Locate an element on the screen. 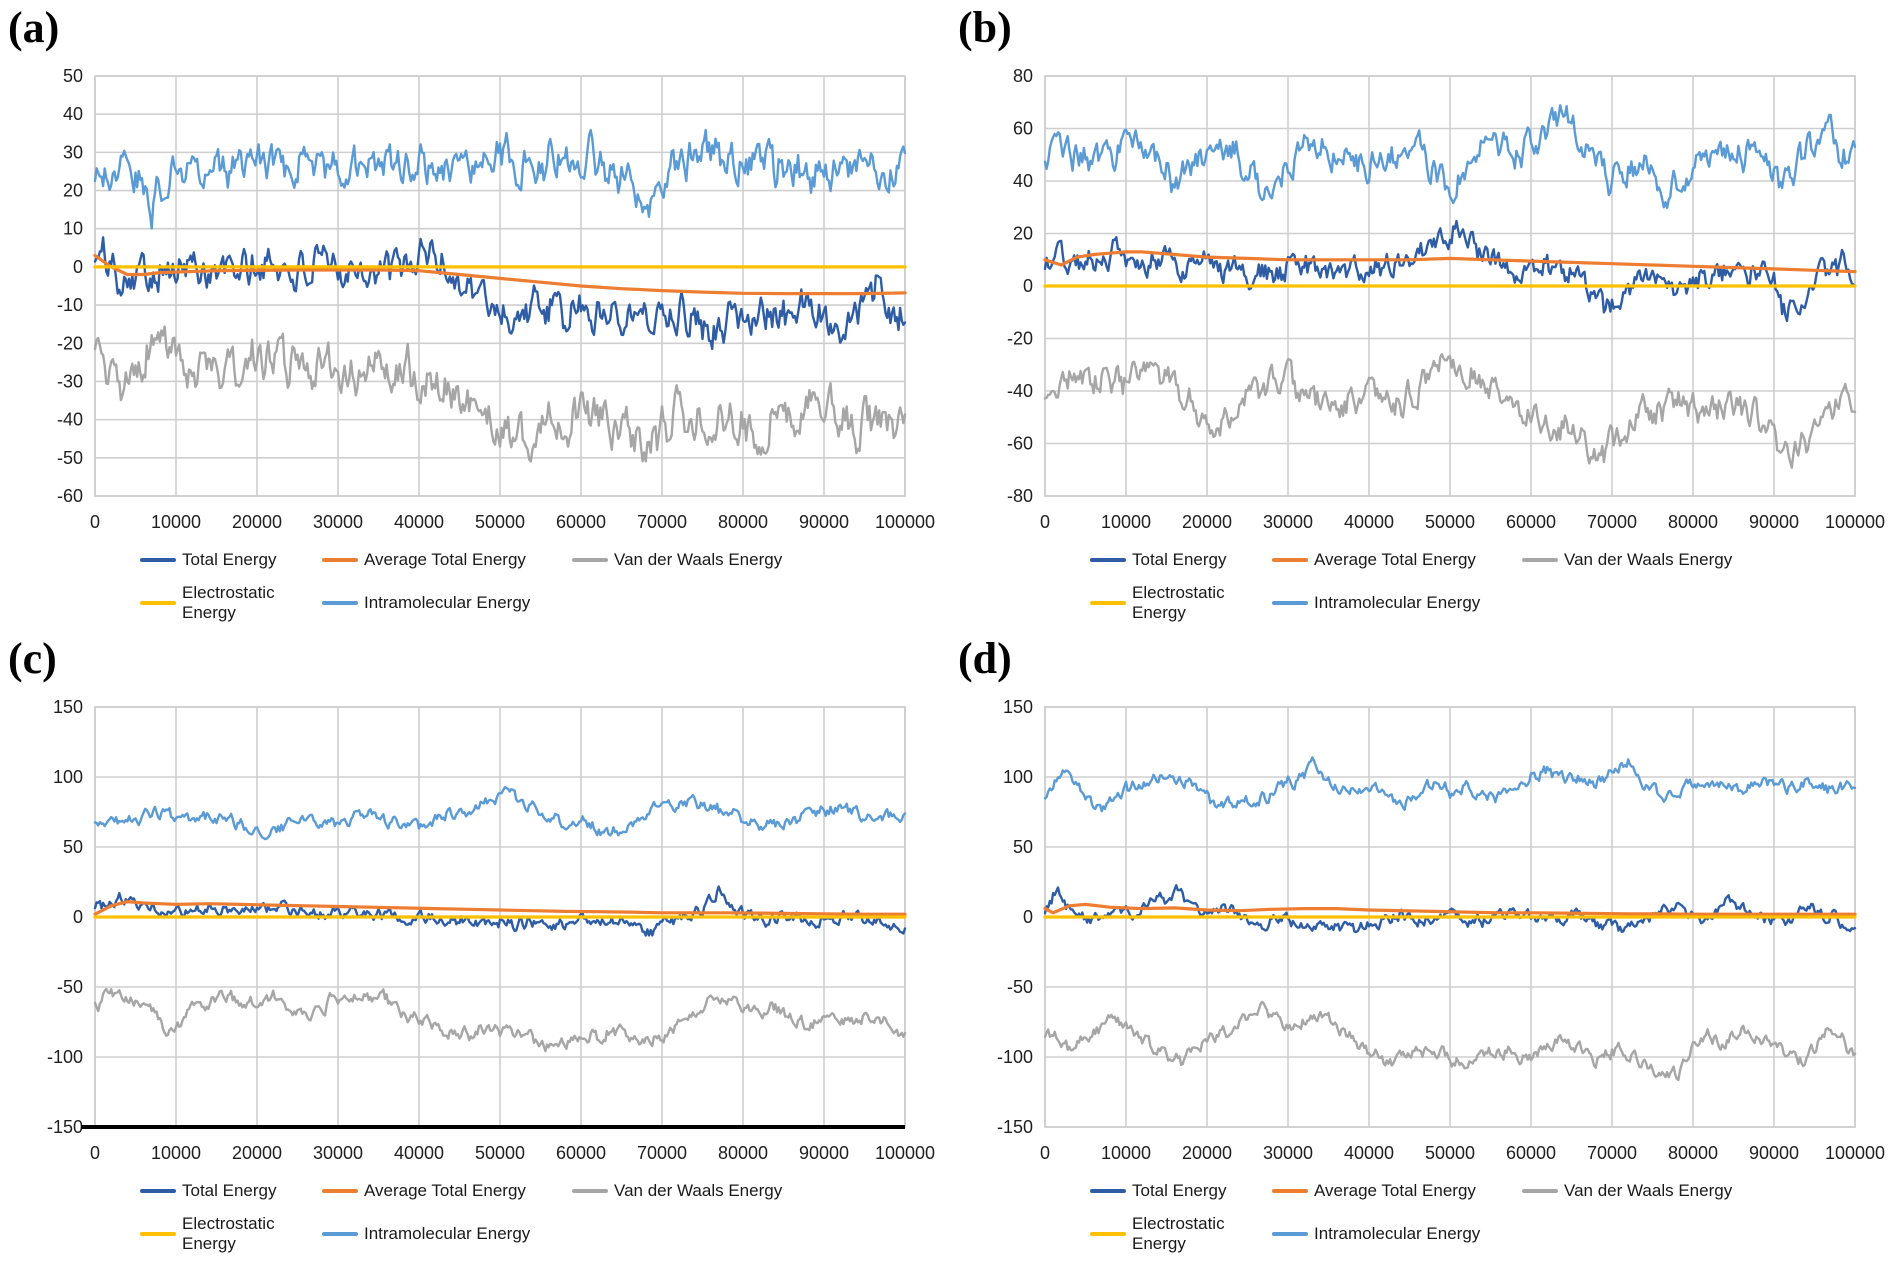 The height and width of the screenshot is (1262, 1900). y-tick-label: -10 is located at coordinates (70, 305).